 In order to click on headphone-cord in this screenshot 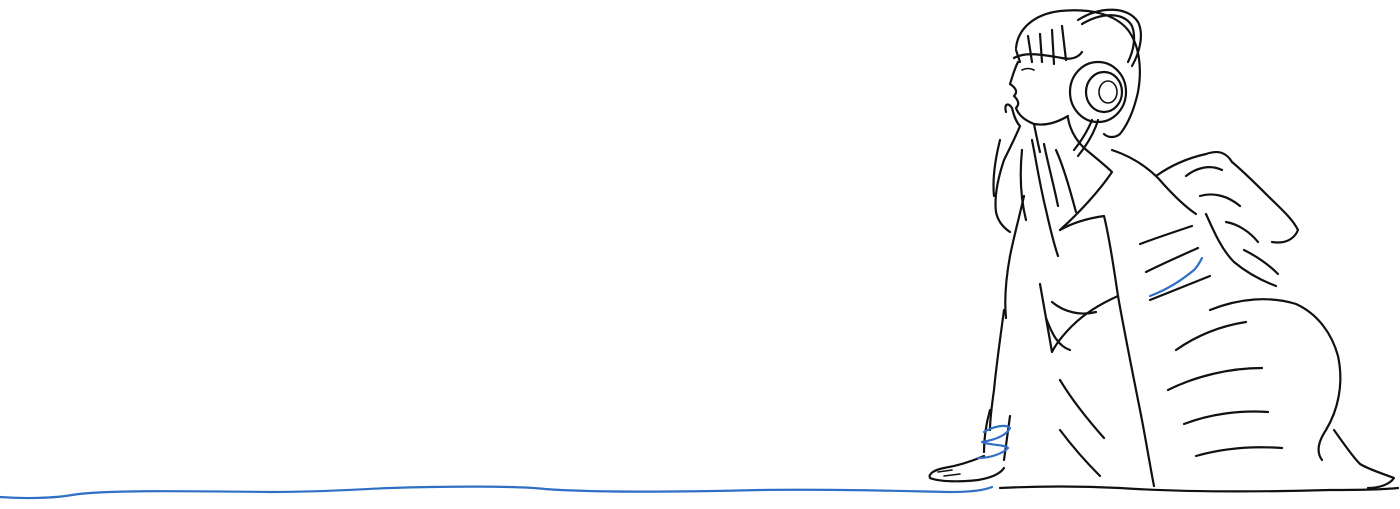, I will do `click(1086, 138)`.